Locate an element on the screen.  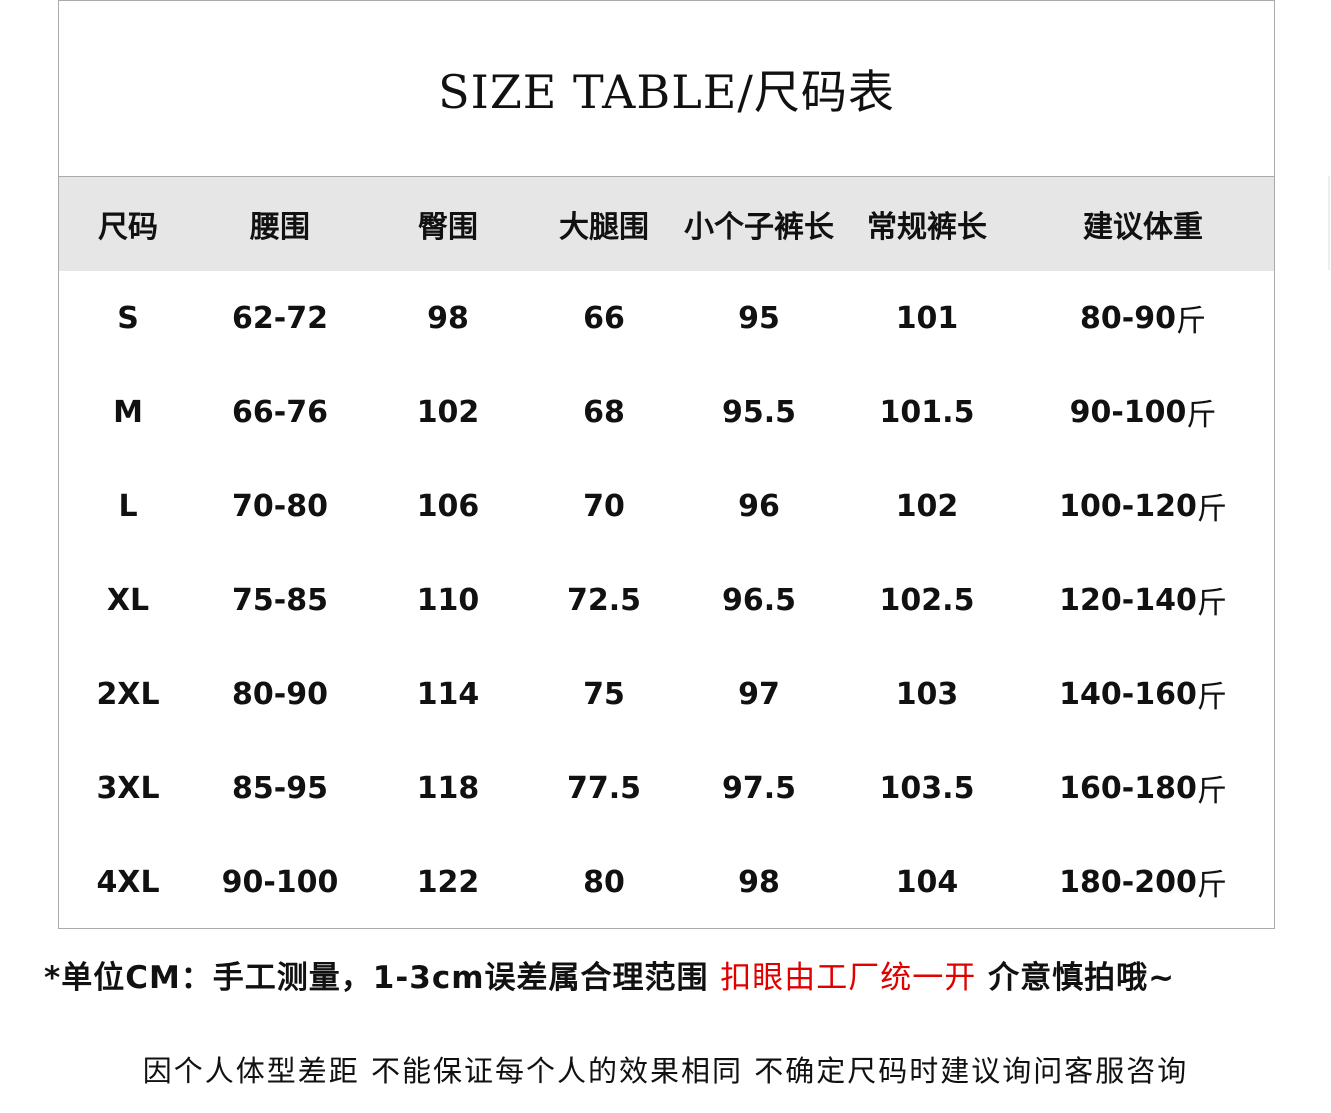
table-row: 4XL 90-100 122 80 98 104 180-200 斤 is located at coordinates (666, 882).